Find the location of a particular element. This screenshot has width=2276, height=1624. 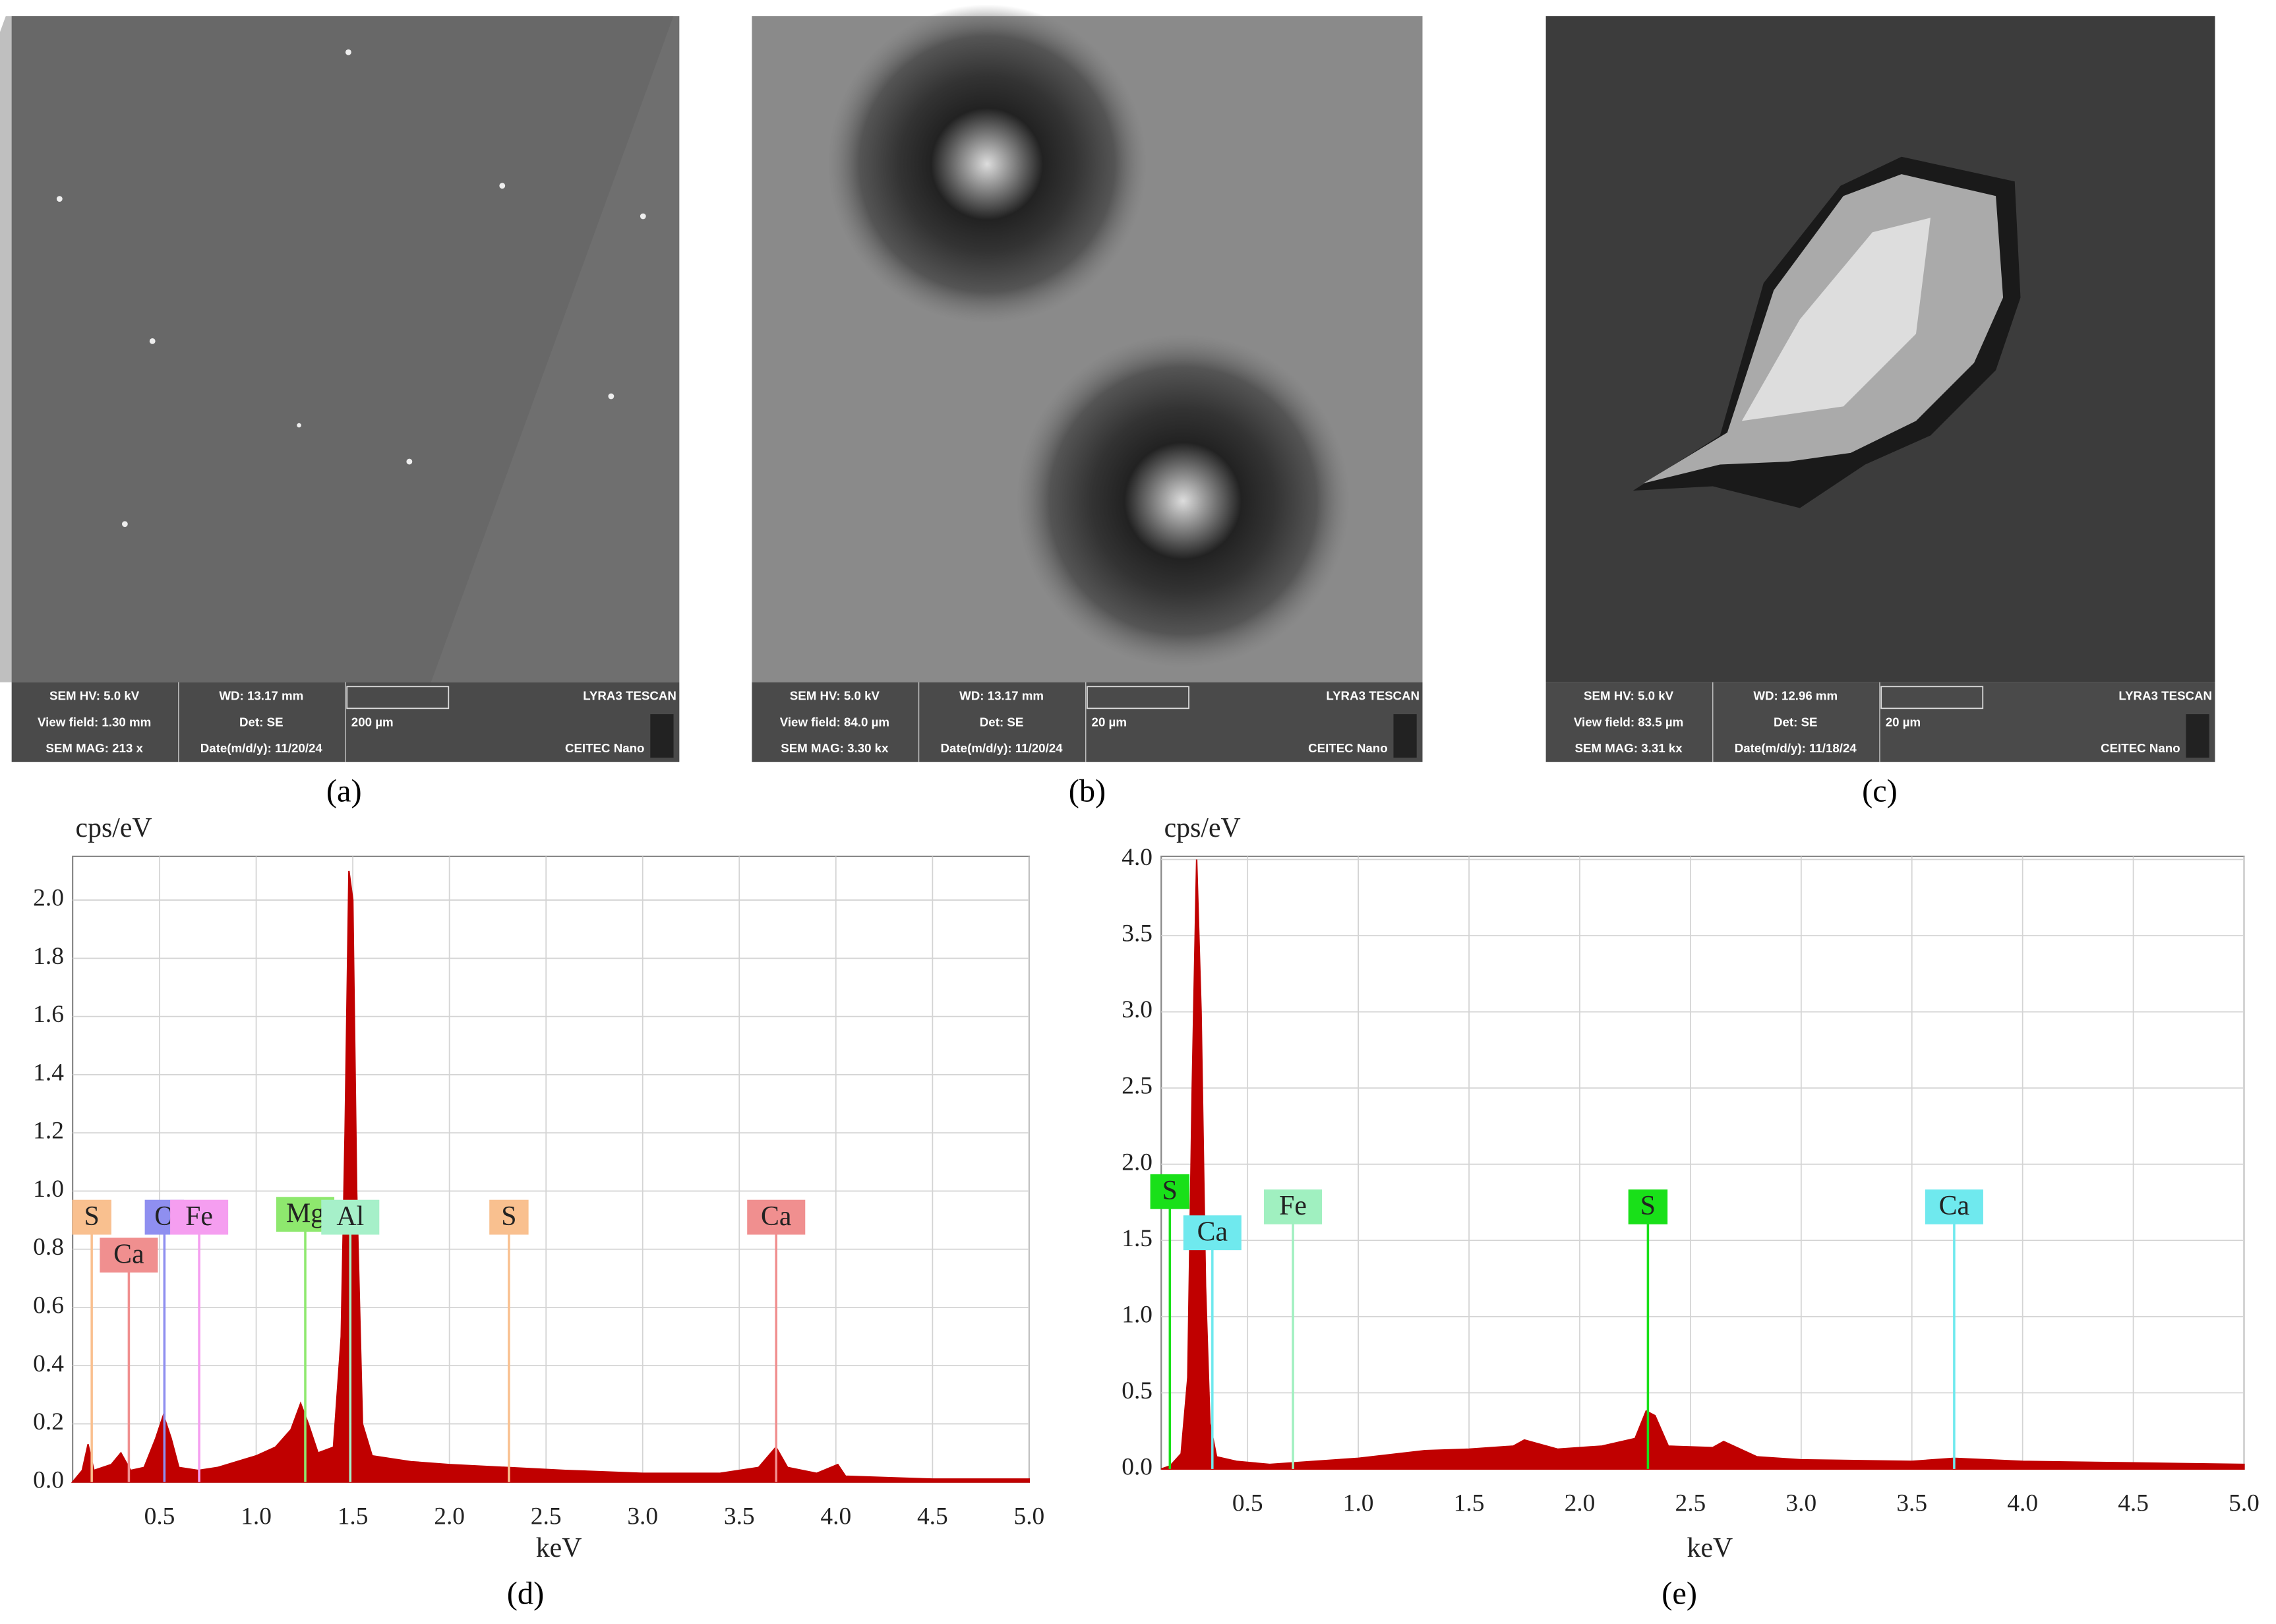

y-tick-label: 1.6 is located at coordinates (48, 1014).